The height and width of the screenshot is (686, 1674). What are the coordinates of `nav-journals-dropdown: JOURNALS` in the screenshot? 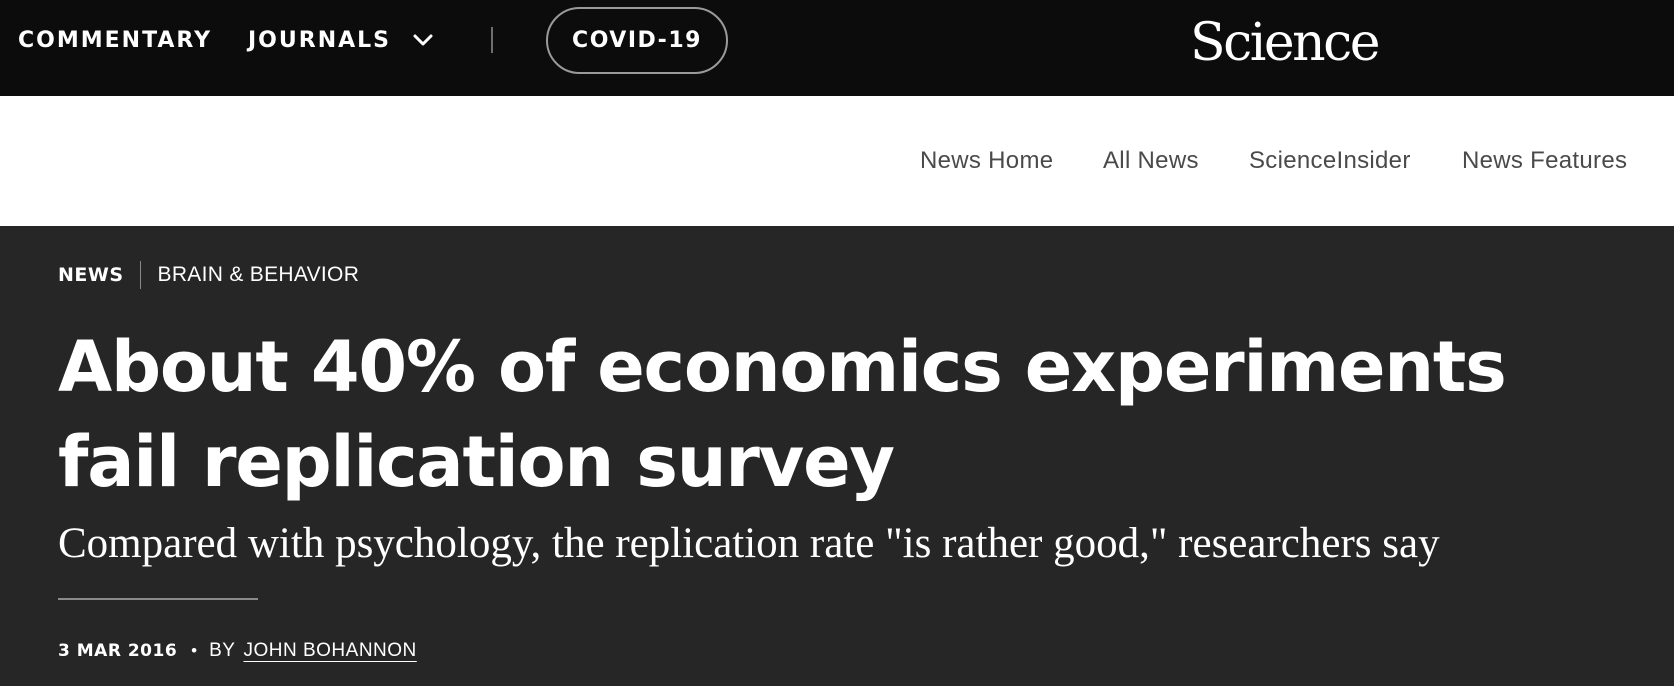 It's located at (341, 40).